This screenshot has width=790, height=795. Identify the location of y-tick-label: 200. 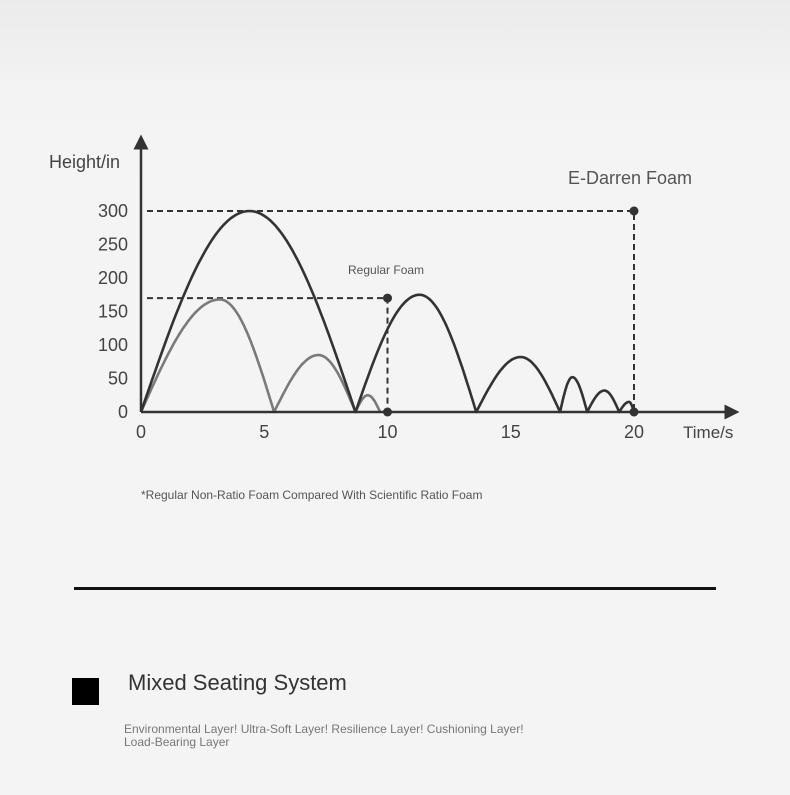
(113, 278).